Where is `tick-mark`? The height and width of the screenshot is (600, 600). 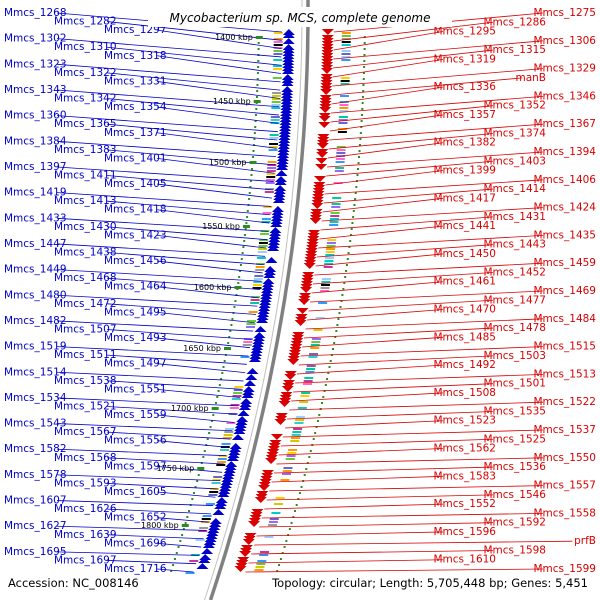 tick-mark is located at coordinates (253, 162).